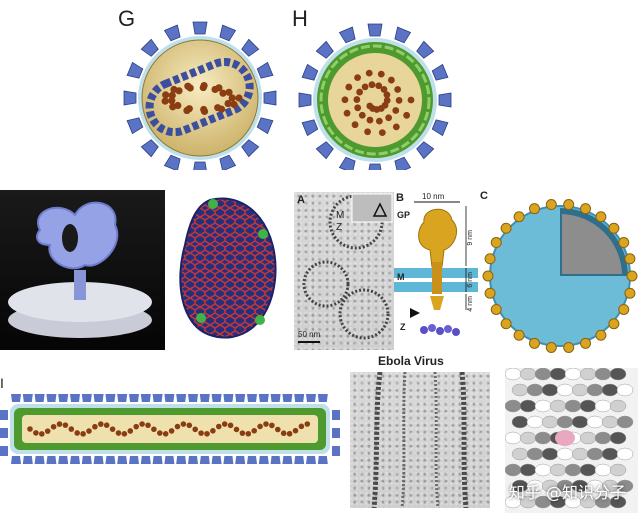  I want to click on glycoprotein-svg, so click(436, 268).